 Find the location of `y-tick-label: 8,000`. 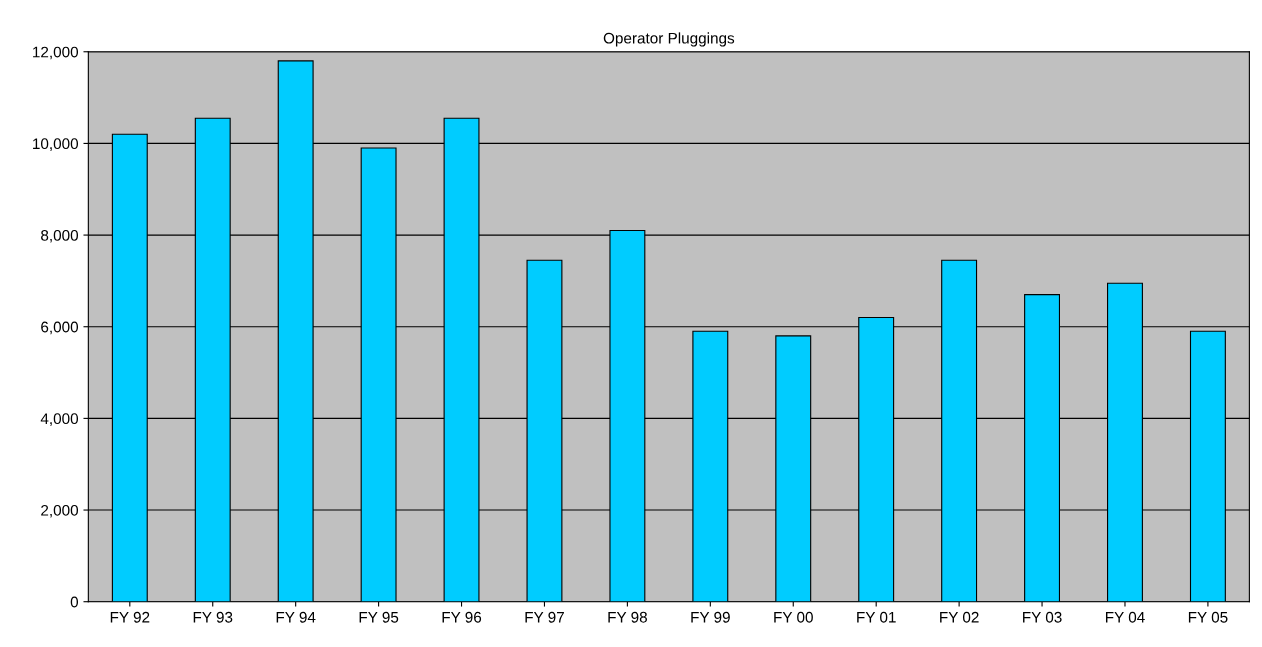

y-tick-label: 8,000 is located at coordinates (60, 236).